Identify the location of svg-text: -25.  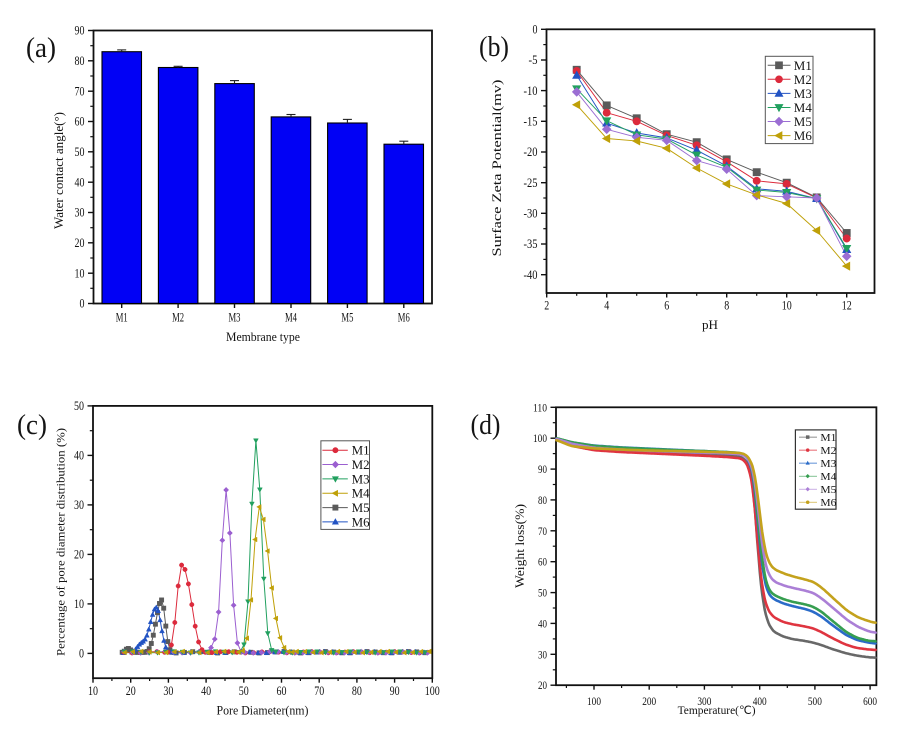
(531, 183).